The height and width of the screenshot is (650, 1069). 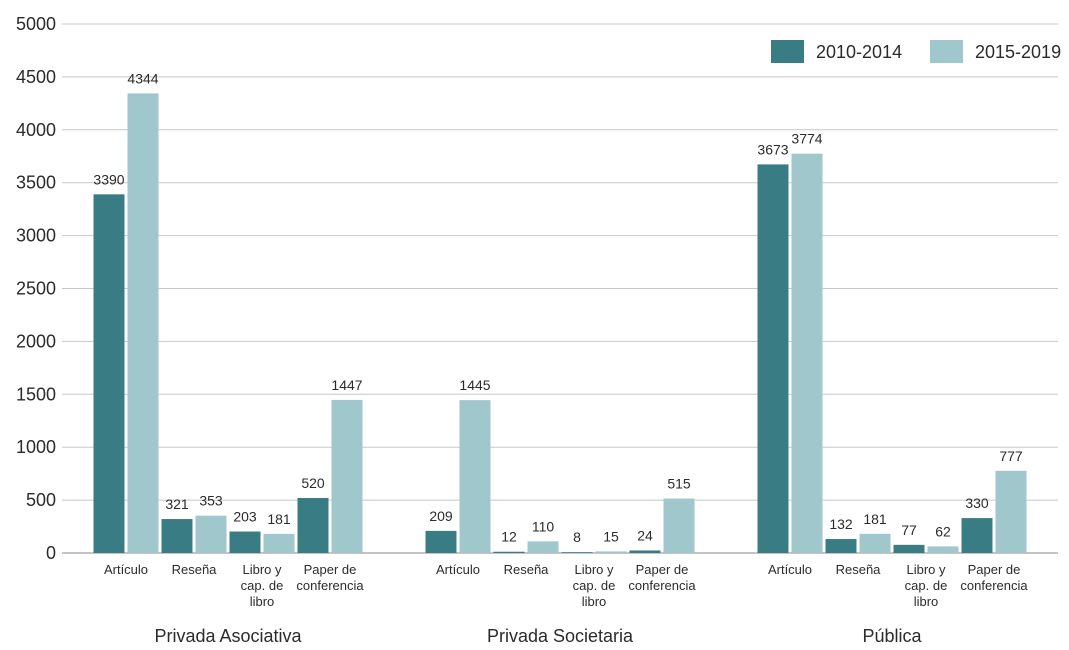 I want to click on group-label: Privada Asociativa, so click(x=228, y=636).